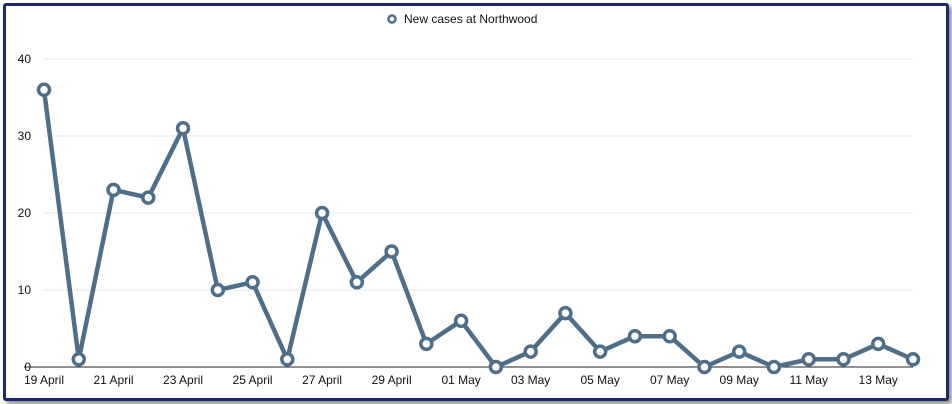 This screenshot has height=404, width=952. I want to click on legend: New cases at Northwood, so click(462, 19).